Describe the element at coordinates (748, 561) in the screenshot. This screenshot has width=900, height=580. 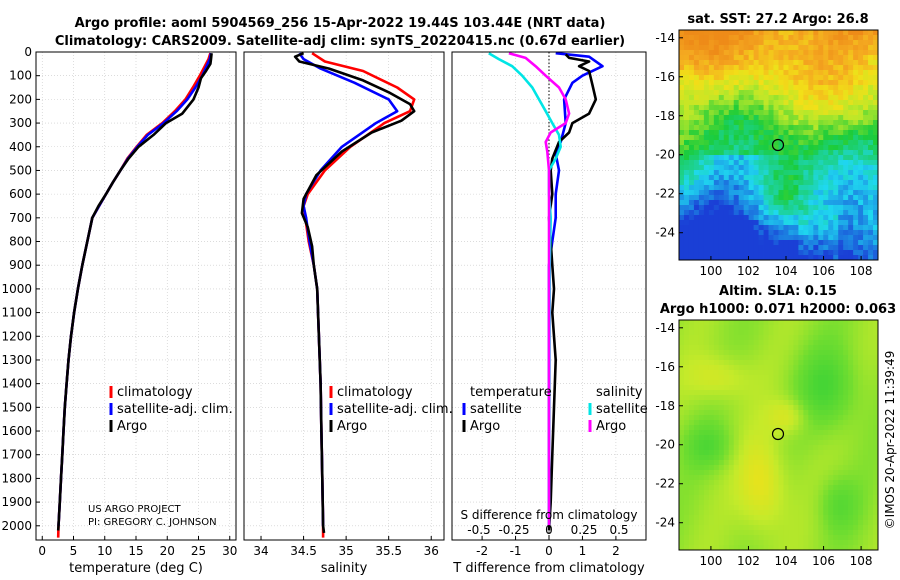
I see `x-tick-label: 102` at that location.